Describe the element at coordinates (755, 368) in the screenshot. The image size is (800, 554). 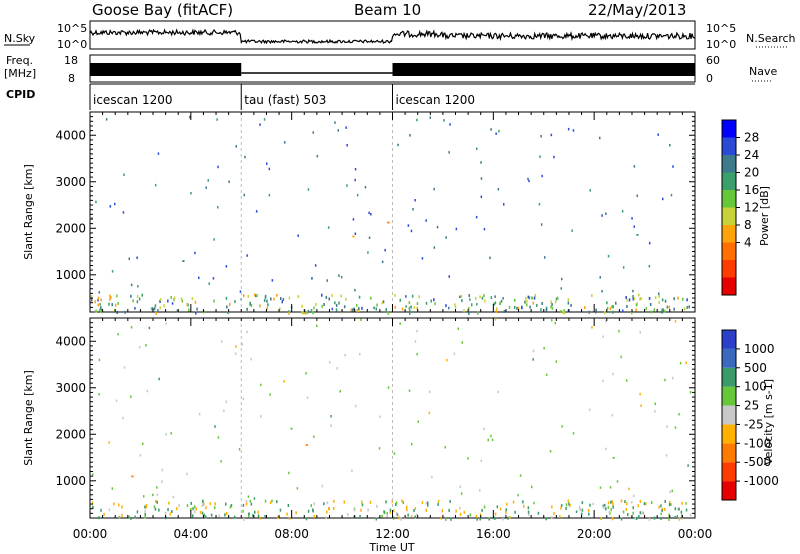
I see `colorbar-tick-label: 500` at that location.